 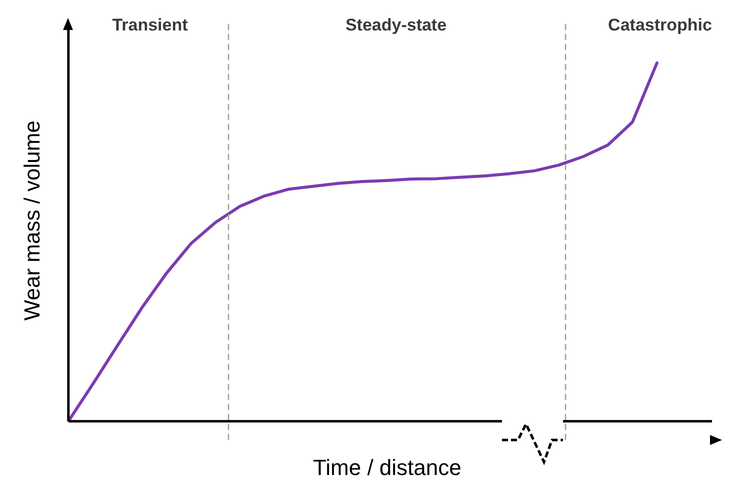 What do you see at coordinates (387, 467) in the screenshot?
I see `x-axis-title: Time / distance` at bounding box center [387, 467].